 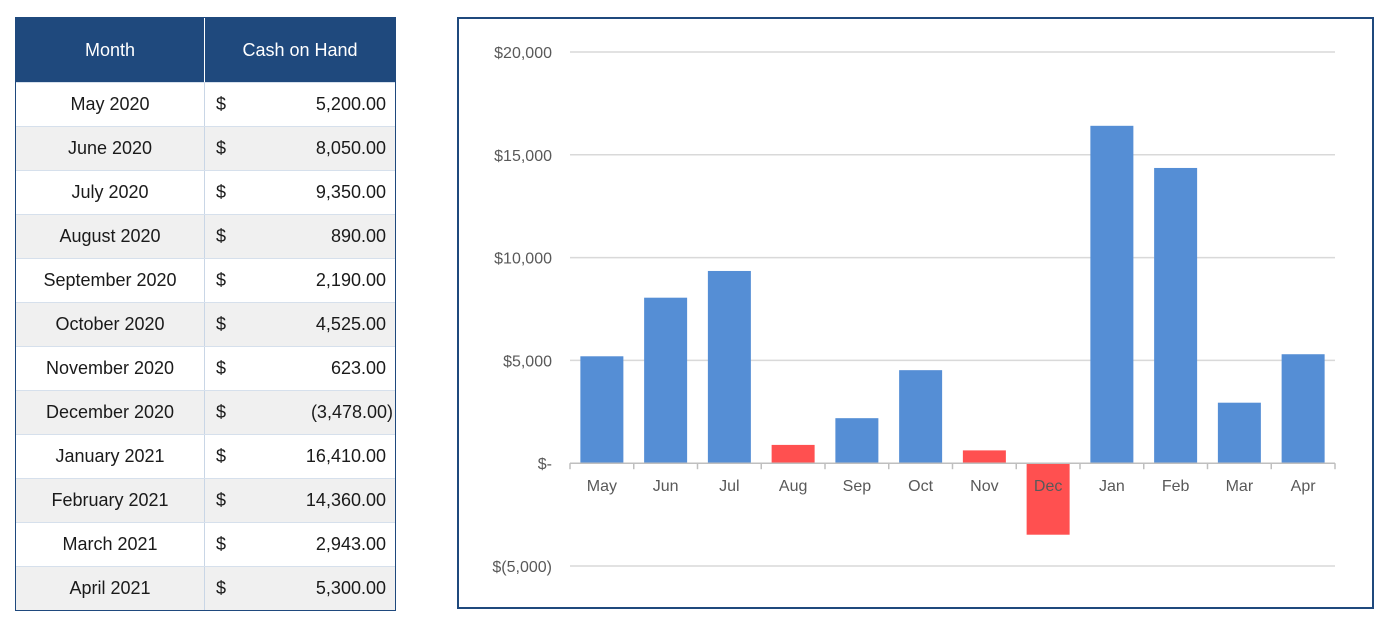 I want to click on x-tick-label: Sep, so click(x=857, y=486).